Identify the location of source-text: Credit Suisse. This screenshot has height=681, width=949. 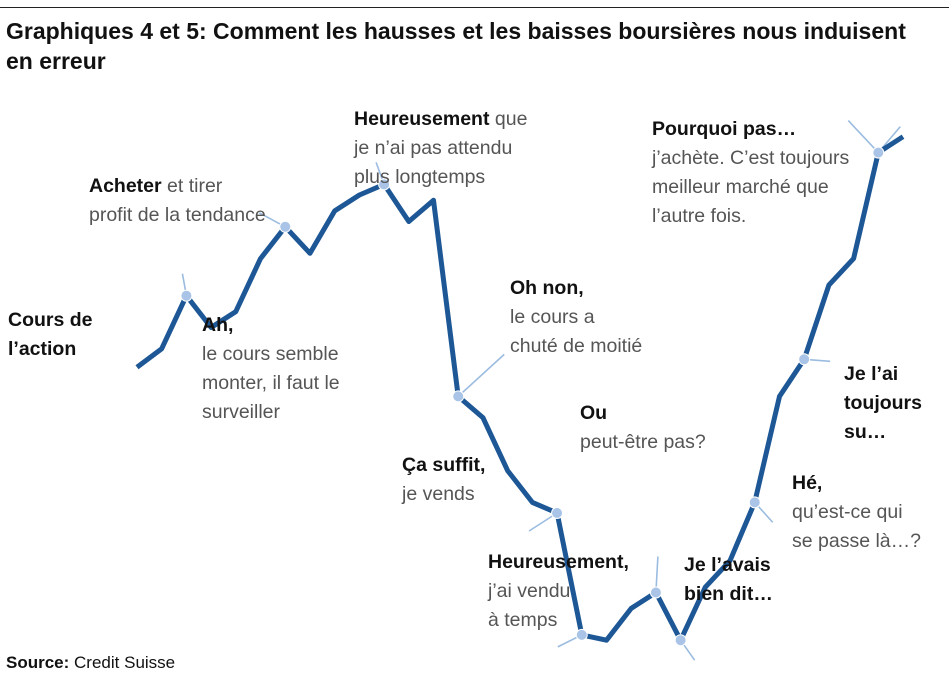
(125, 662).